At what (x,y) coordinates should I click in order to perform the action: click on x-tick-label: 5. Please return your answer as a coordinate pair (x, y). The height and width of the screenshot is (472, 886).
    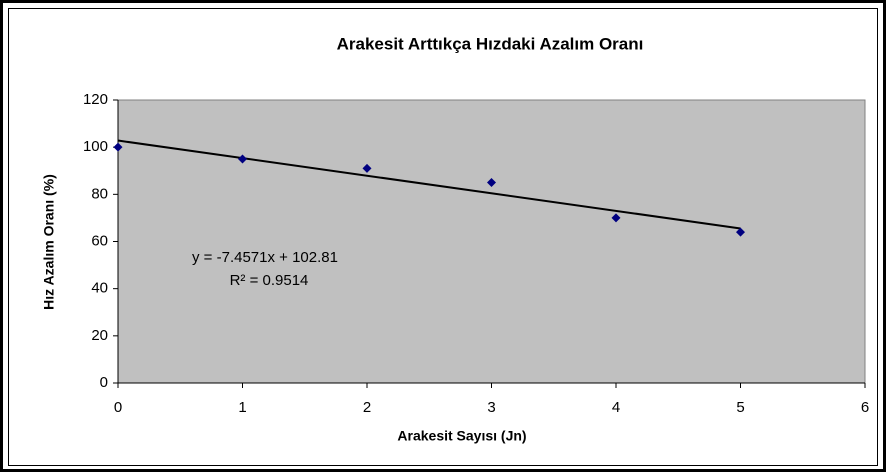
    Looking at the image, I should click on (740, 407).